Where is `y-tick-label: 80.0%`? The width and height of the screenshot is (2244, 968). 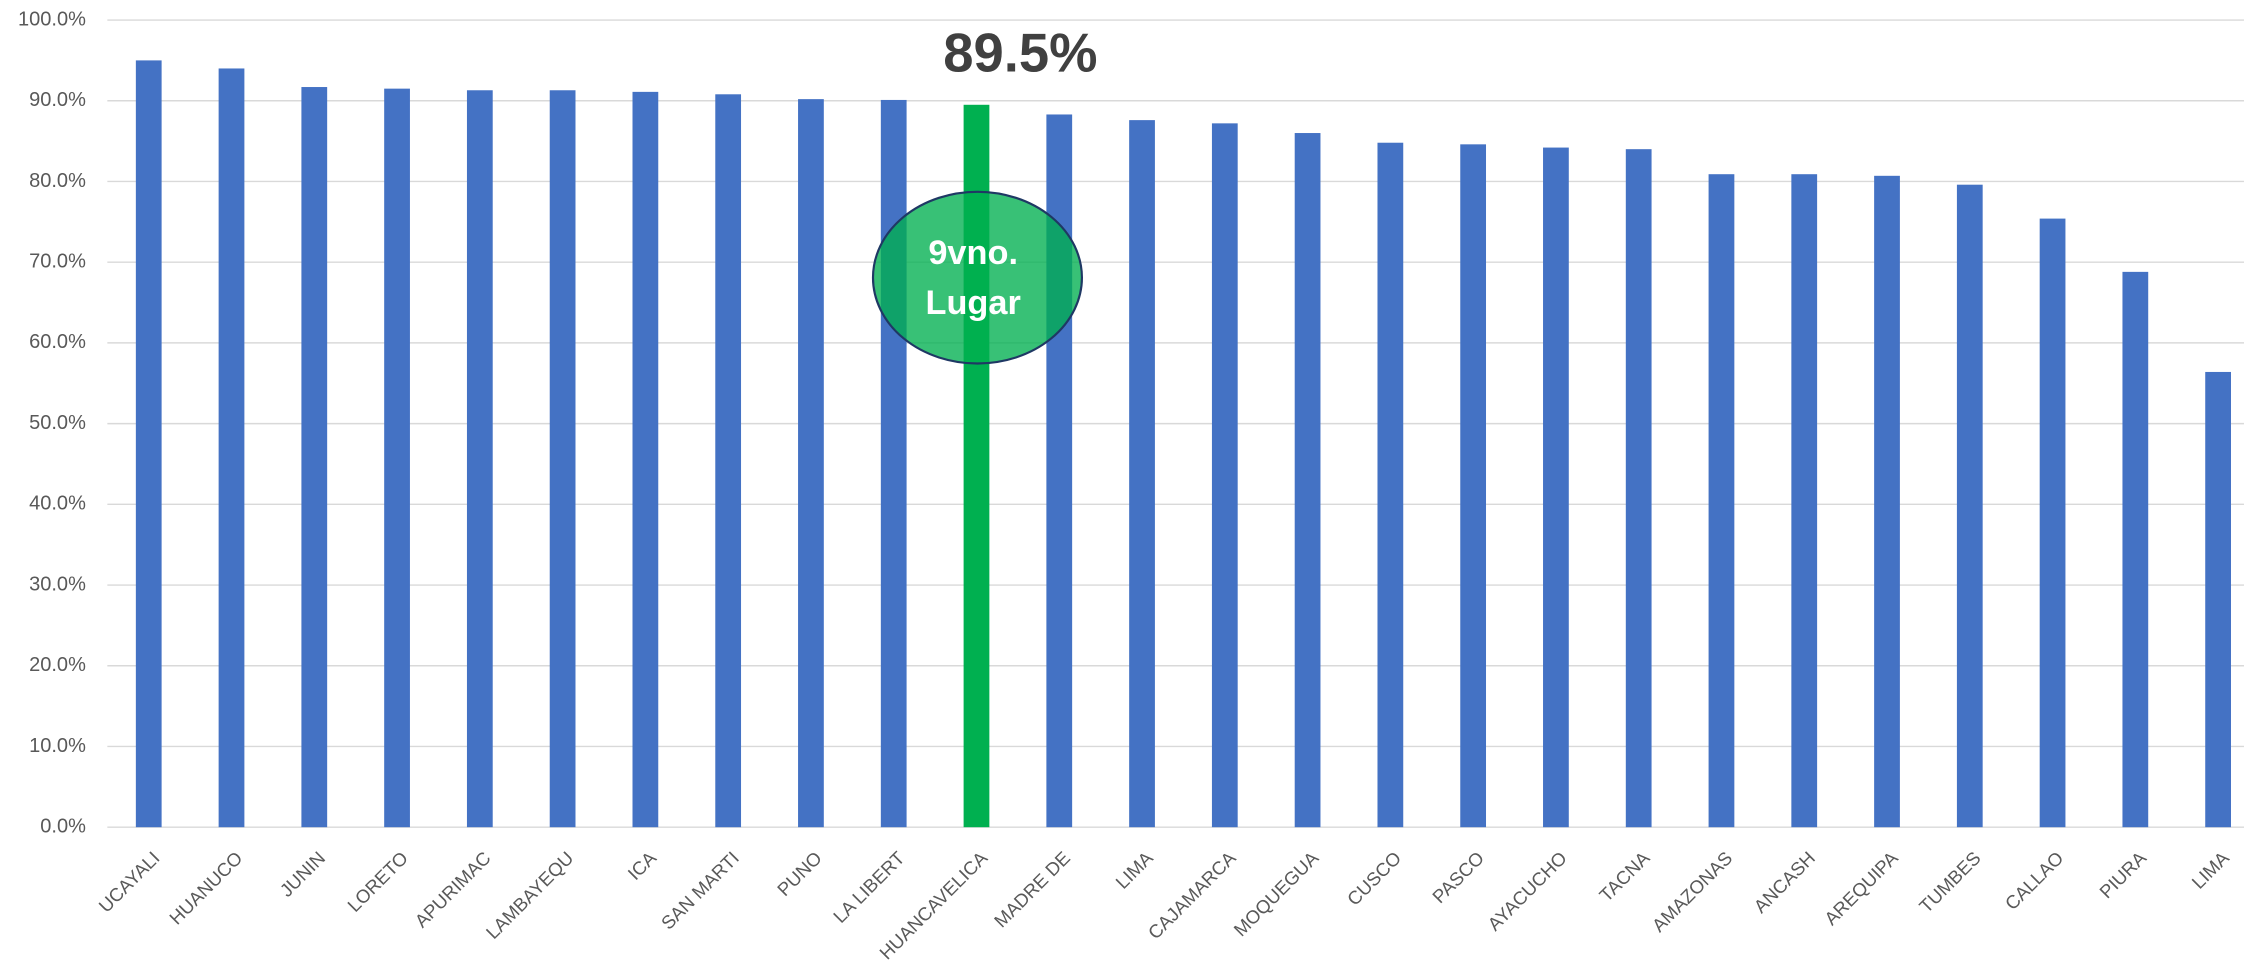 y-tick-label: 80.0% is located at coordinates (57, 181).